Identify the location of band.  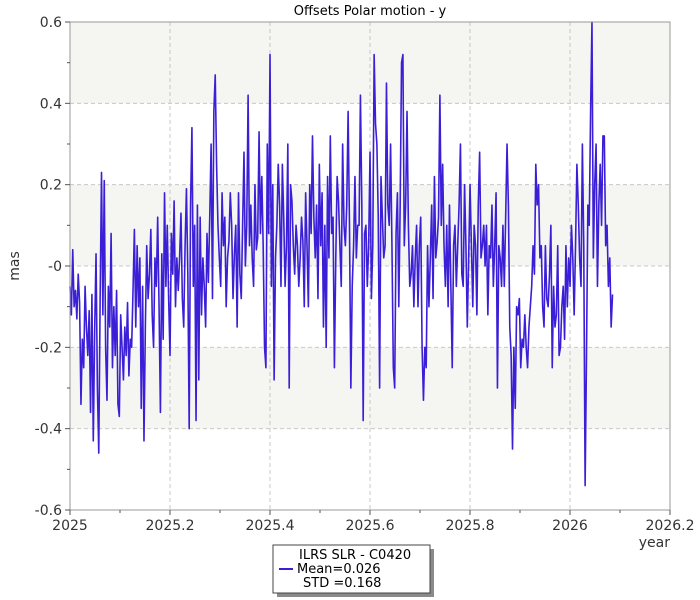
(370, 63).